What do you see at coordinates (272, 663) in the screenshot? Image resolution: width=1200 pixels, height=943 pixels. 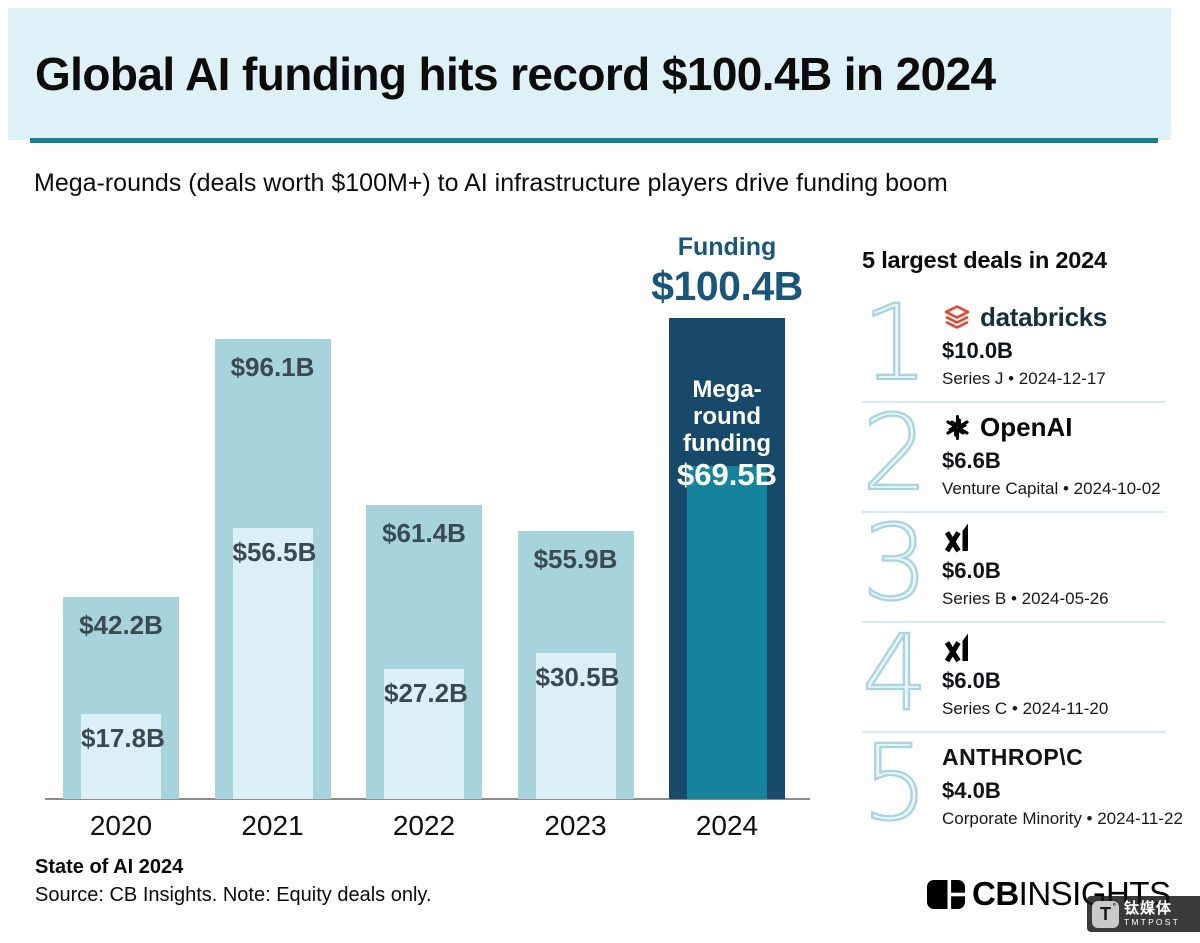 I see `bar-megaround-2021` at bounding box center [272, 663].